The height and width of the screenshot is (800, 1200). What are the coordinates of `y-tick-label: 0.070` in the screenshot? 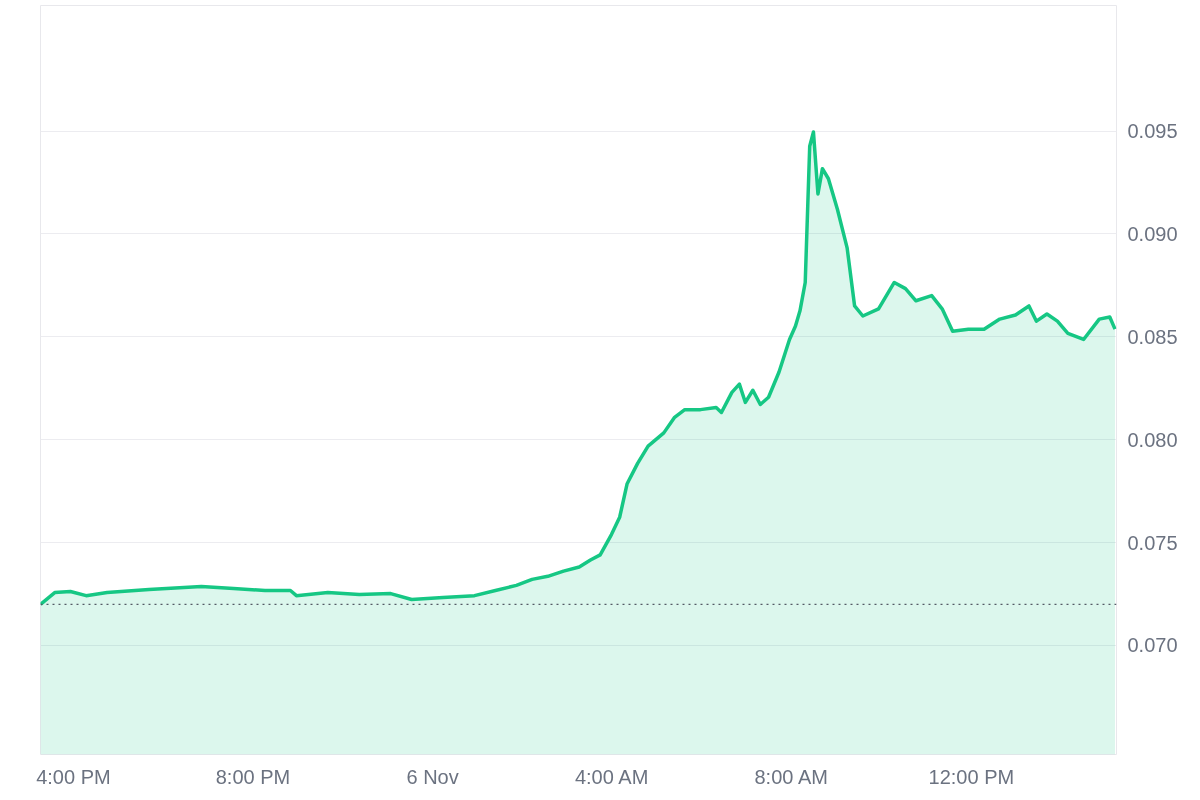 It's located at (1152, 645).